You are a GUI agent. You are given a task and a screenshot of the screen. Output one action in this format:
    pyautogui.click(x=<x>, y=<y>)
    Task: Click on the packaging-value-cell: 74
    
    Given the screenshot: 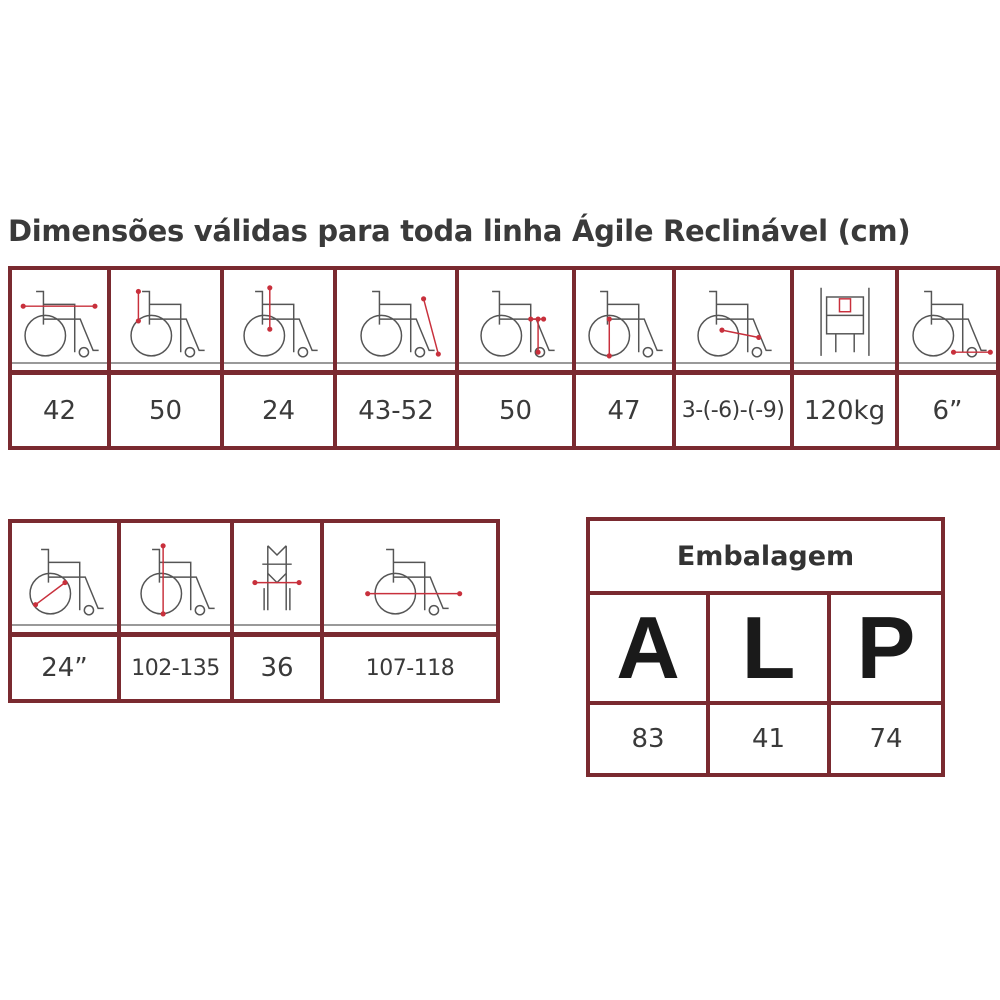 What is the action you would take?
    pyautogui.click(x=886, y=739)
    